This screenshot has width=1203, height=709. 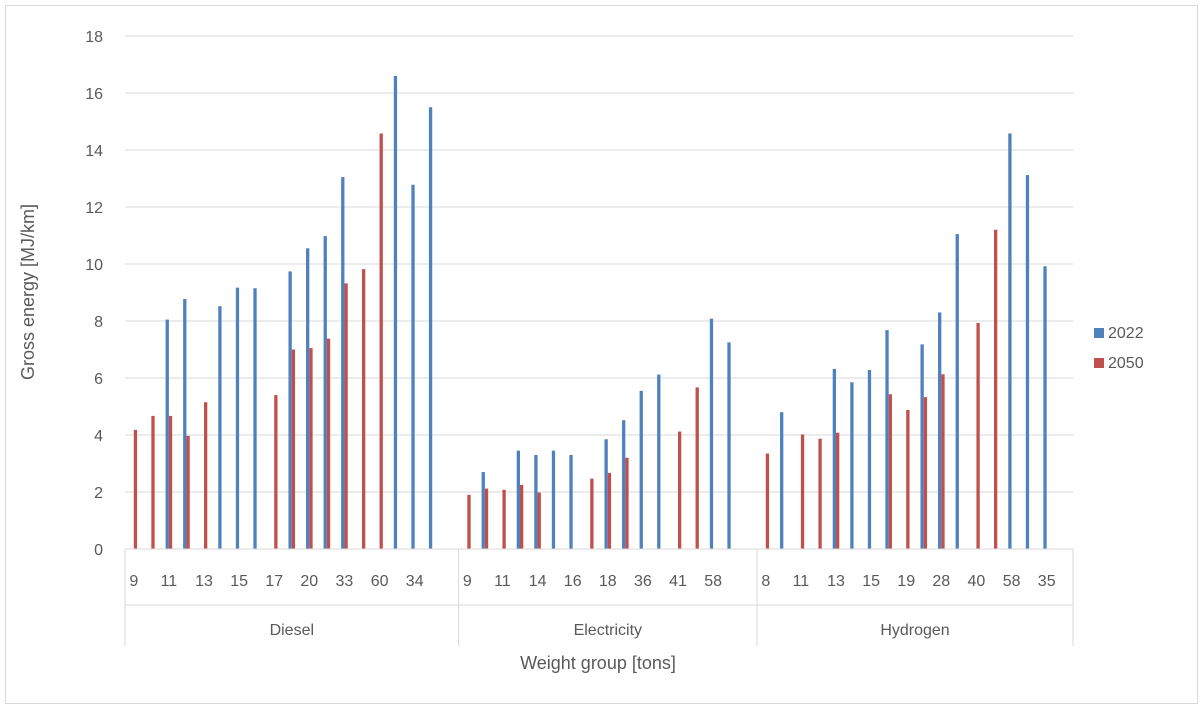 What do you see at coordinates (608, 581) in the screenshot?
I see `x-tick-label: 18` at bounding box center [608, 581].